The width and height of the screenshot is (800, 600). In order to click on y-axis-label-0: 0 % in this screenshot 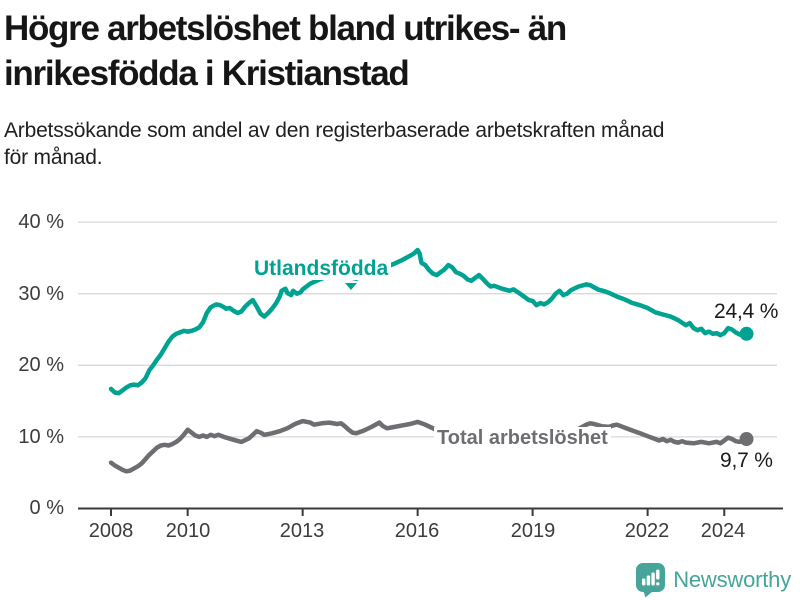, I will do `click(46, 508)`.